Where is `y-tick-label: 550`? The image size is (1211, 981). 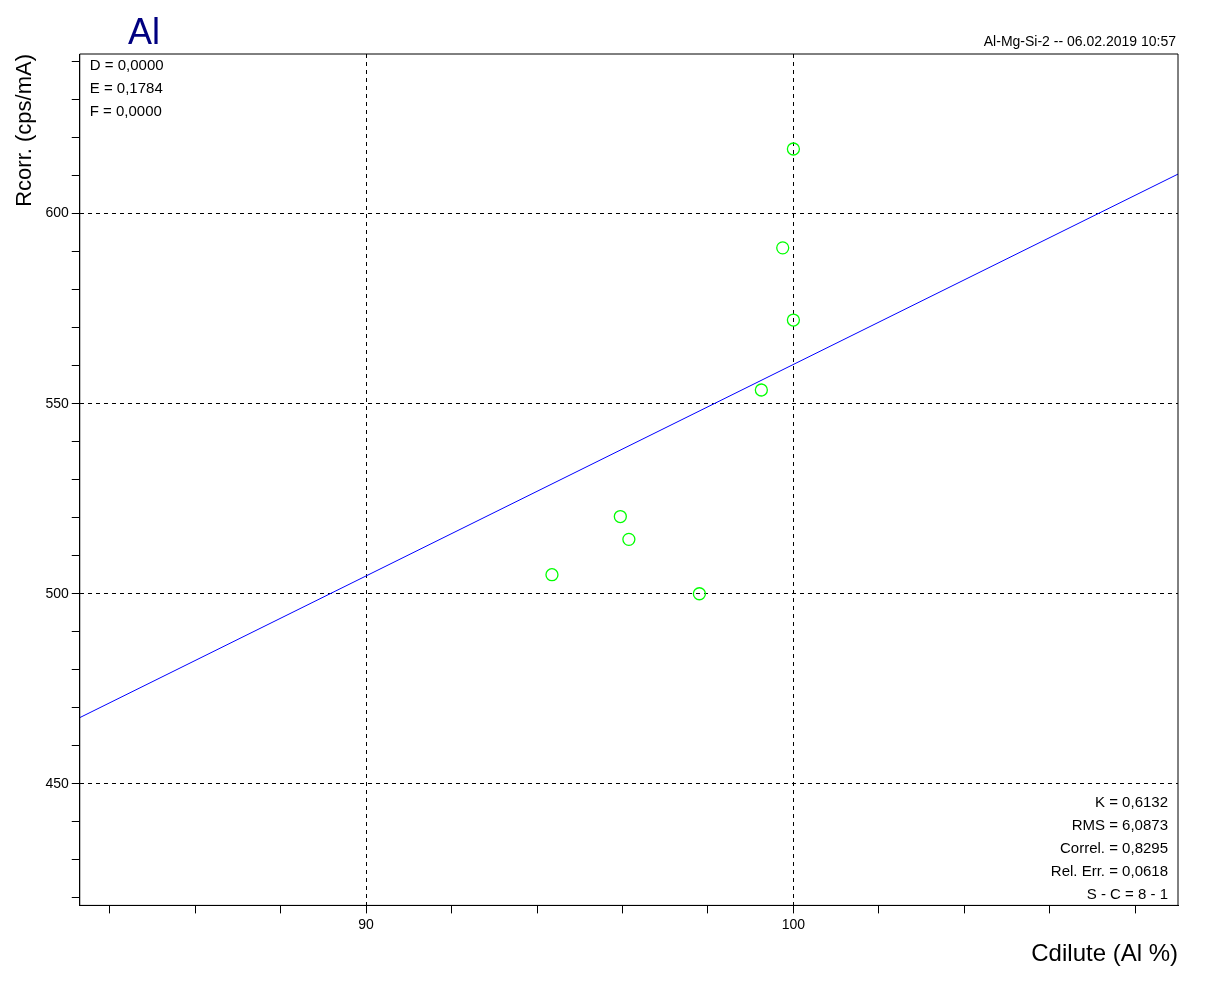
y-tick-label: 550 is located at coordinates (57, 402).